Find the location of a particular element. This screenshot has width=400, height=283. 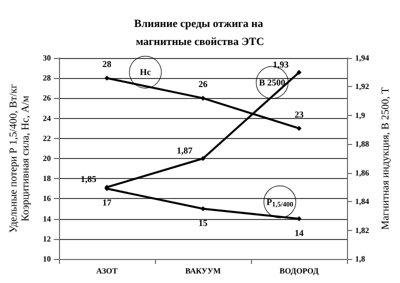

y-tick-label: 24 is located at coordinates (46, 118).